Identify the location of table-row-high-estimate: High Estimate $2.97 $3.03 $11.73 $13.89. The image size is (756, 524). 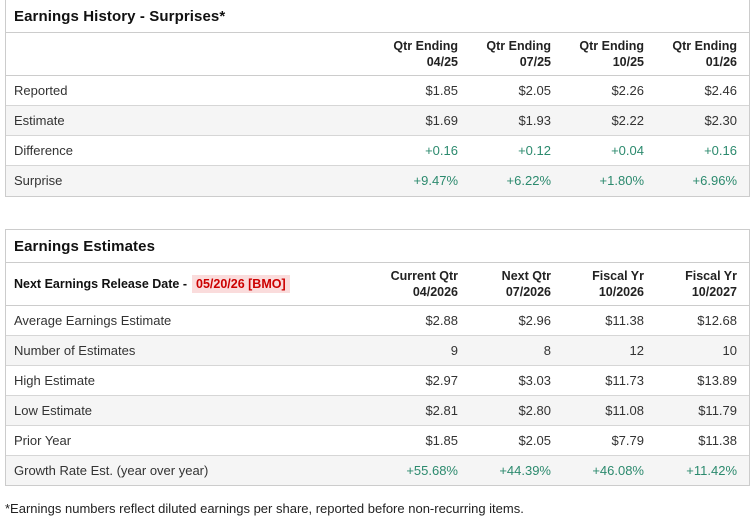
(377, 380).